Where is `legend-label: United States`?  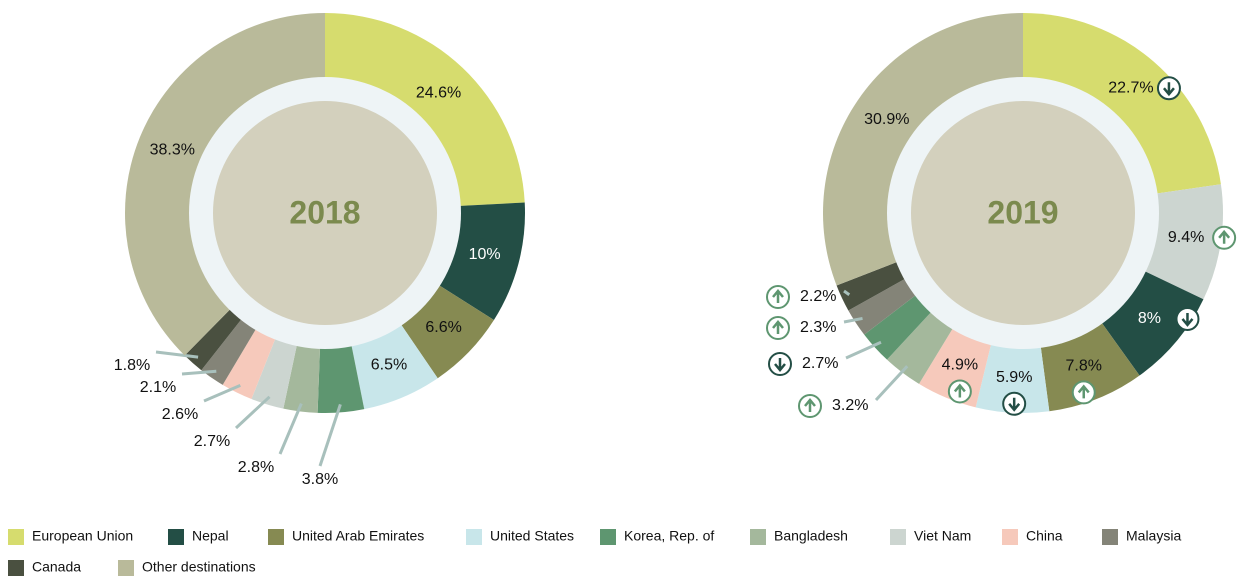
legend-label: United States is located at coordinates (532, 536).